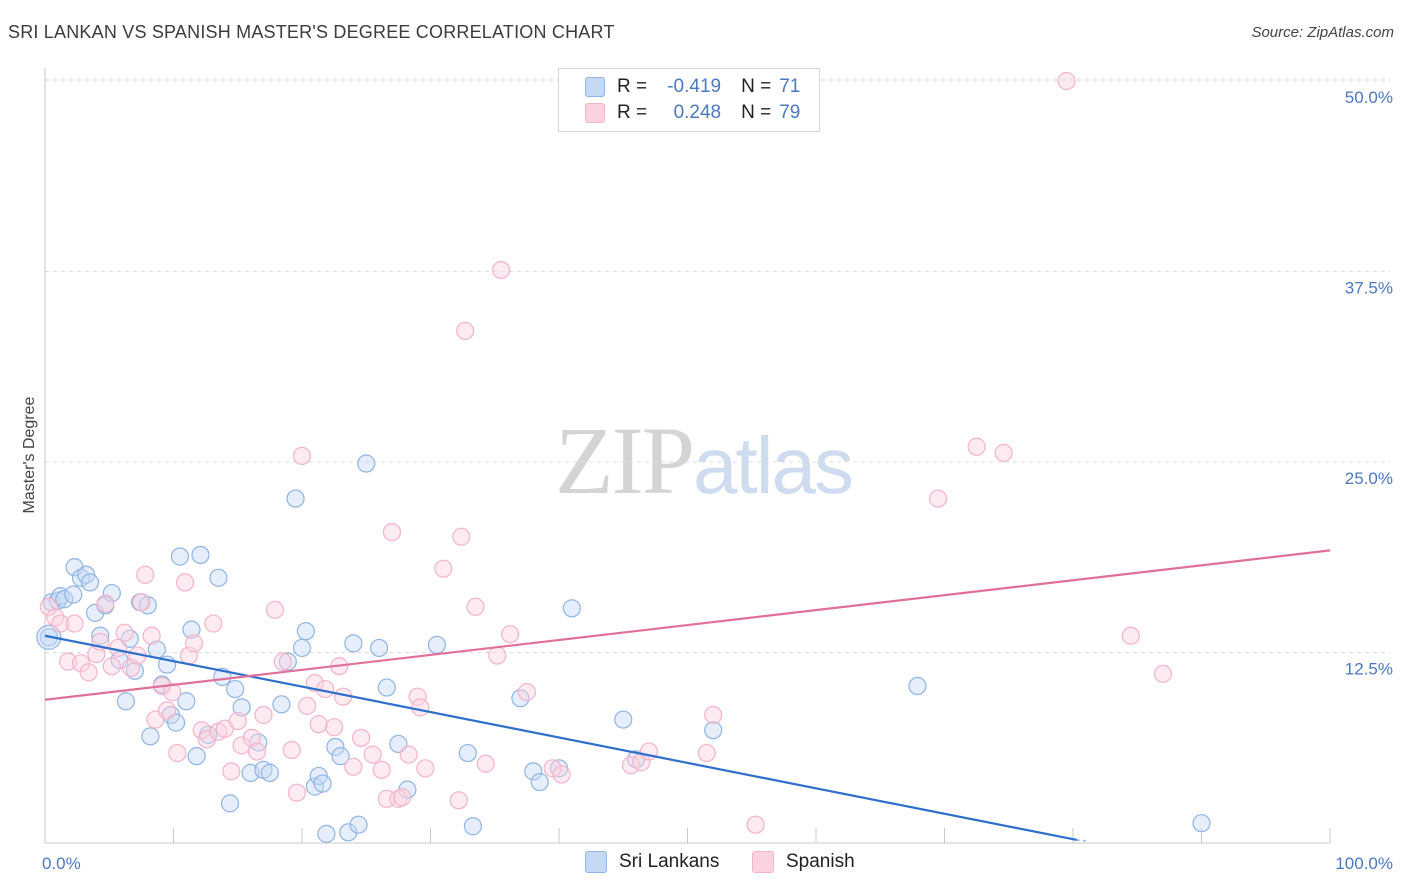 The image size is (1406, 892). What do you see at coordinates (595, 113) in the screenshot?
I see `spanish-swatch` at bounding box center [595, 113].